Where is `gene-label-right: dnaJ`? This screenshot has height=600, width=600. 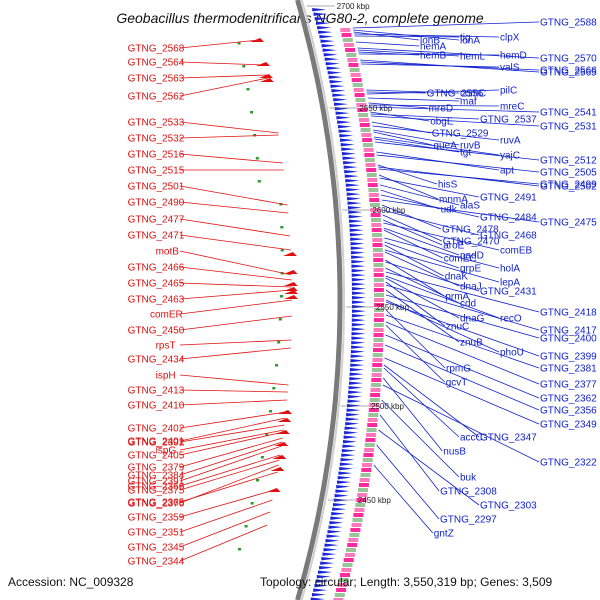 gene-label-right: dnaJ is located at coordinates (471, 287).